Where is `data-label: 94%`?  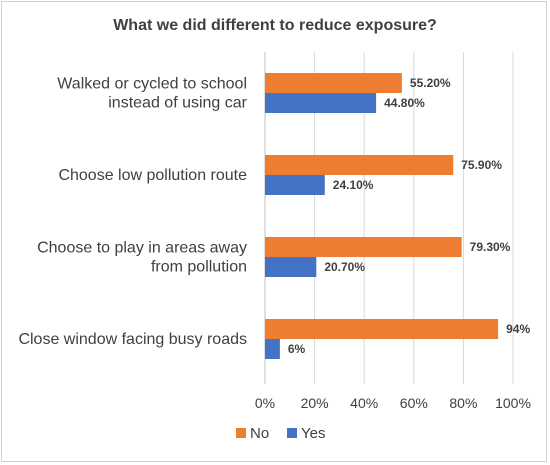 data-label: 94% is located at coordinates (518, 329).